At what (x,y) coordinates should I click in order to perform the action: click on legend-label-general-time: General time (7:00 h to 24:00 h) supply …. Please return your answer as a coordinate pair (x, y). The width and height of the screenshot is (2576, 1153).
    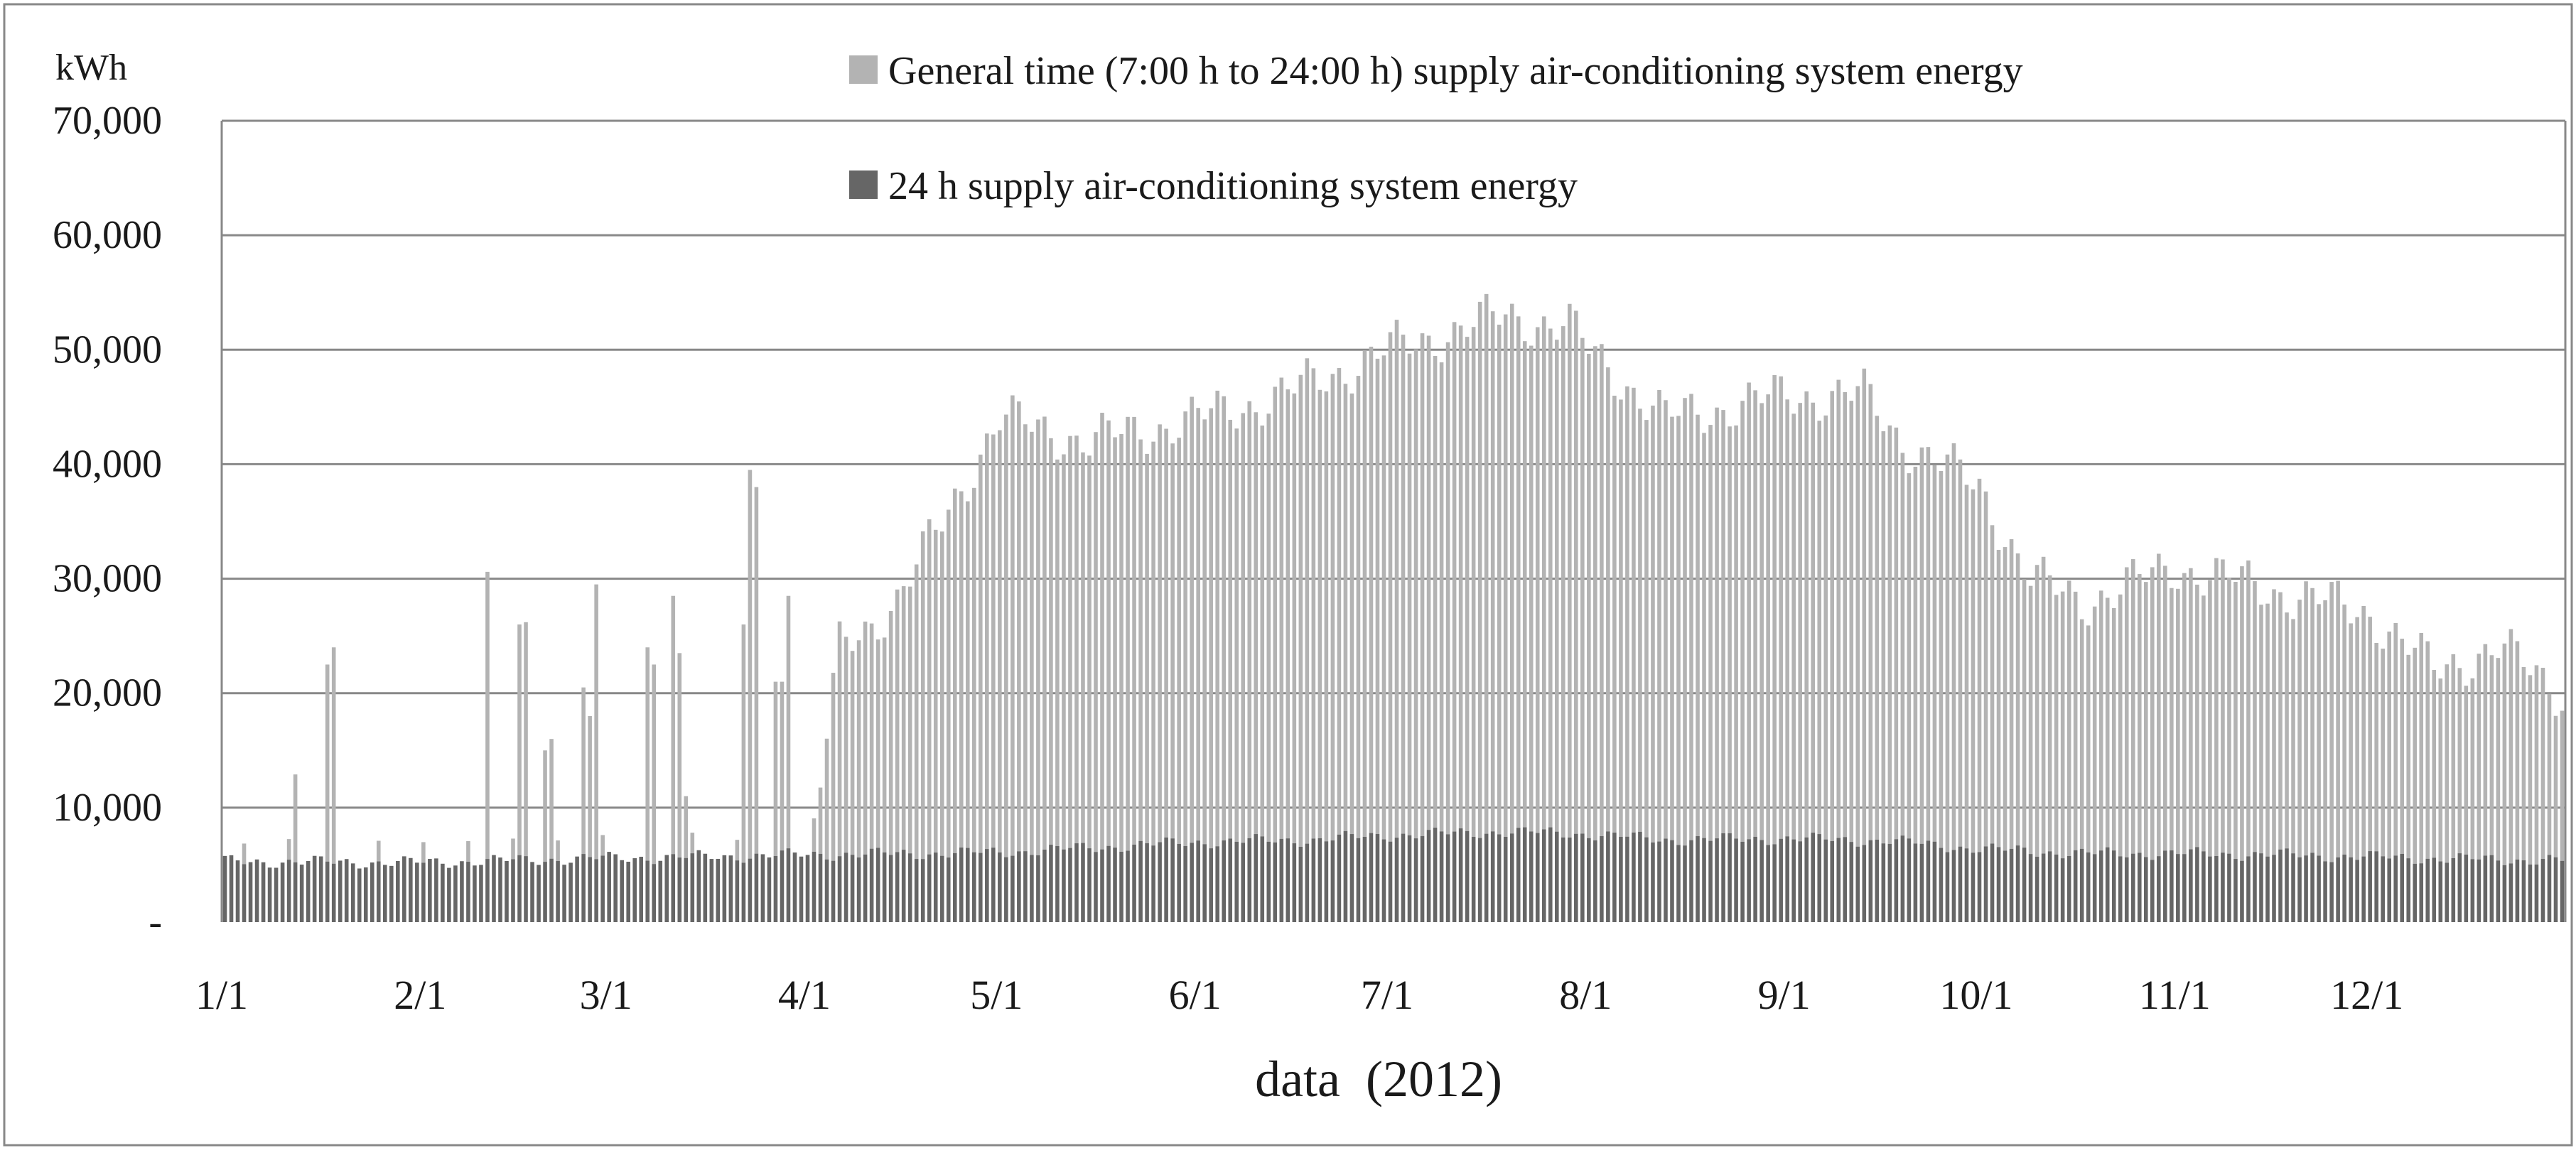
    Looking at the image, I should click on (1456, 71).